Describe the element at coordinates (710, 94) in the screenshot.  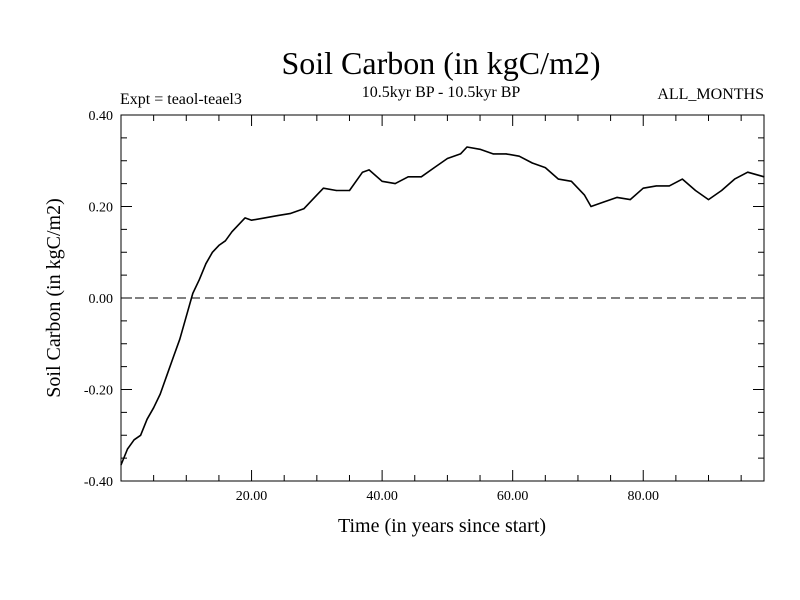
I see `months-label: ALL_MONTHS` at that location.